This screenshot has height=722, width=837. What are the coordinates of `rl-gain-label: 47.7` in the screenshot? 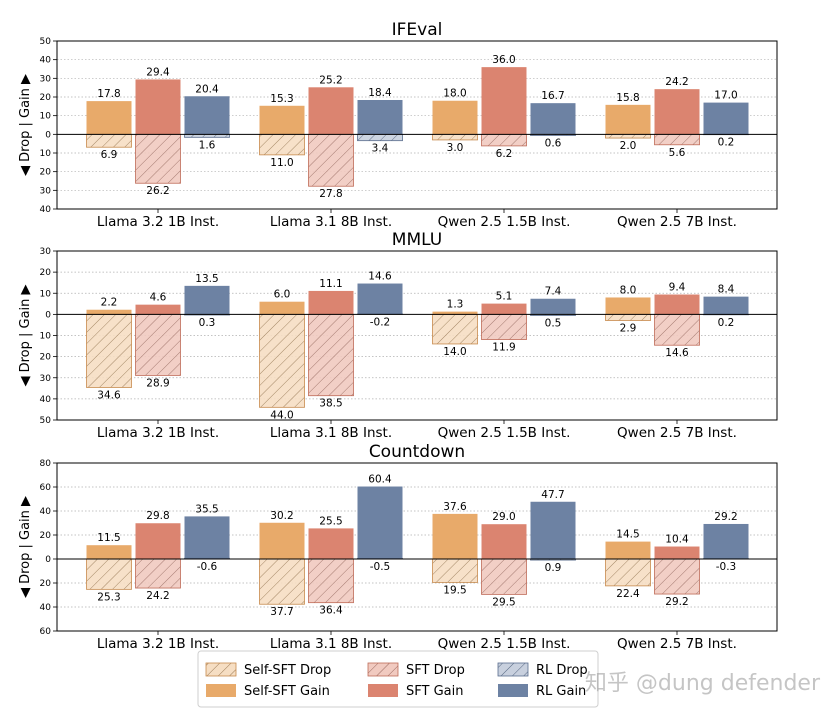 It's located at (552, 495).